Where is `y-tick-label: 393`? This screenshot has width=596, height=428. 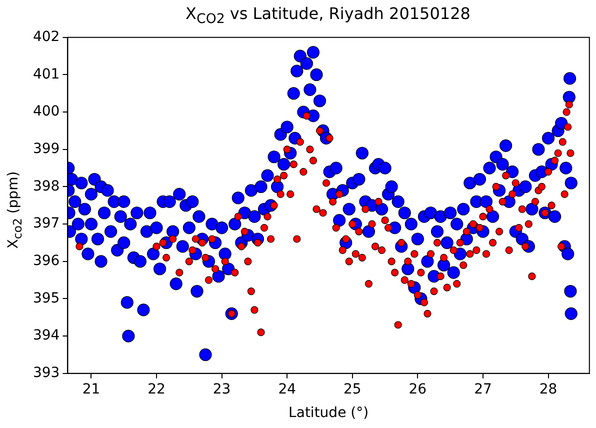 y-tick-label: 393 is located at coordinates (46, 373).